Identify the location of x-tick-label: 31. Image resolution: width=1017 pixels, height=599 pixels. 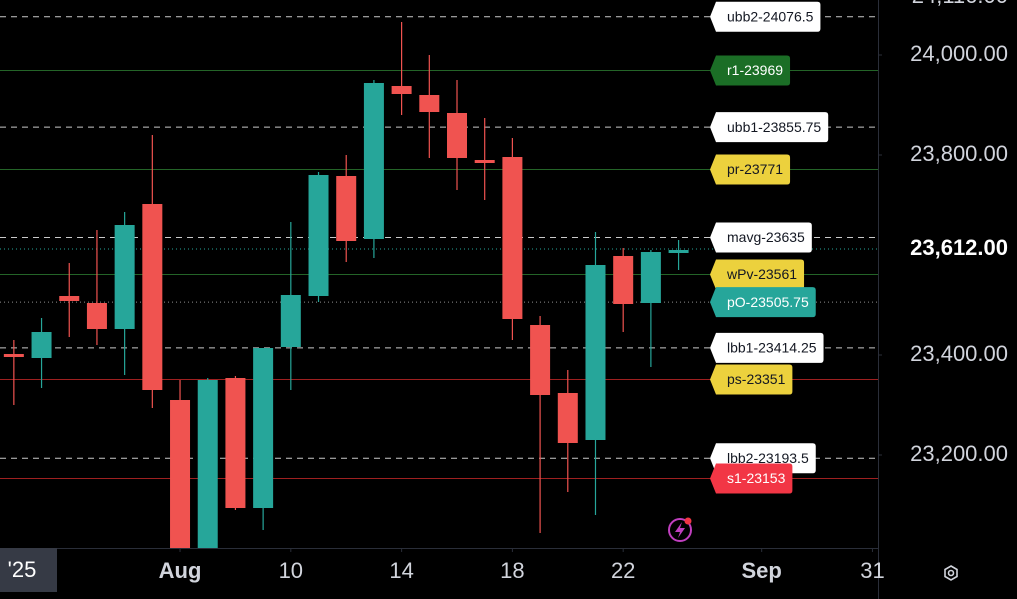
(872, 570).